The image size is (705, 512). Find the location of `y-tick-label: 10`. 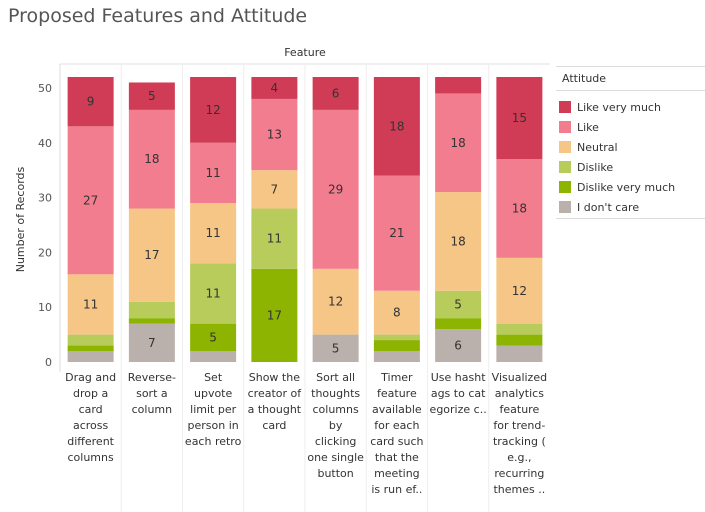

y-tick-label: 10 is located at coordinates (45, 307).